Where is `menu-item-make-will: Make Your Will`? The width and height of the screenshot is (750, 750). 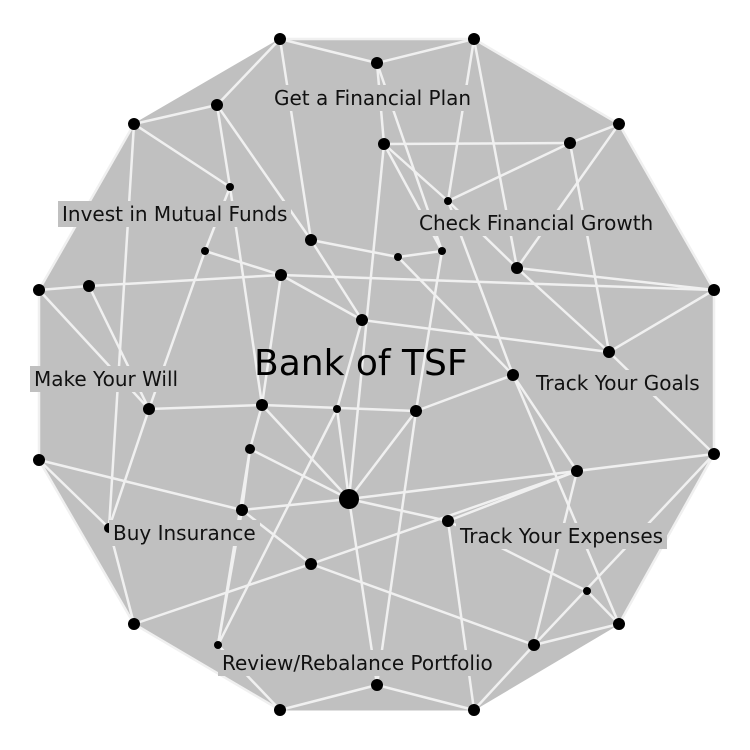
menu-item-make-will: Make Your Will is located at coordinates (106, 379).